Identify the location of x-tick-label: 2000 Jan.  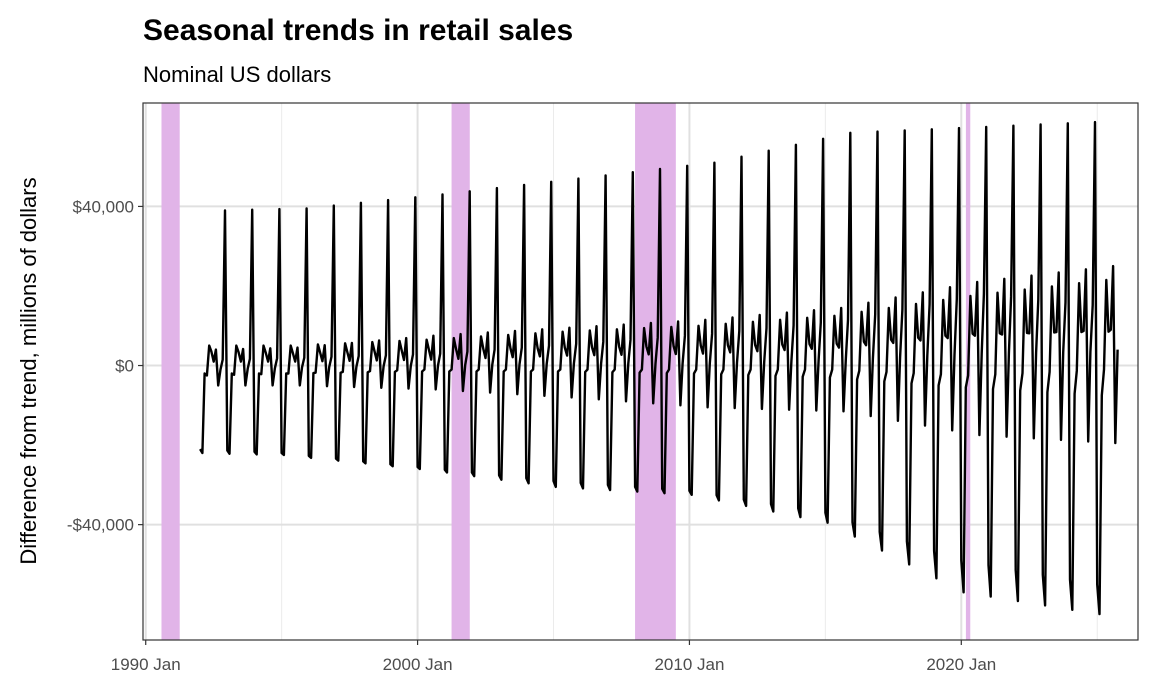
(418, 664).